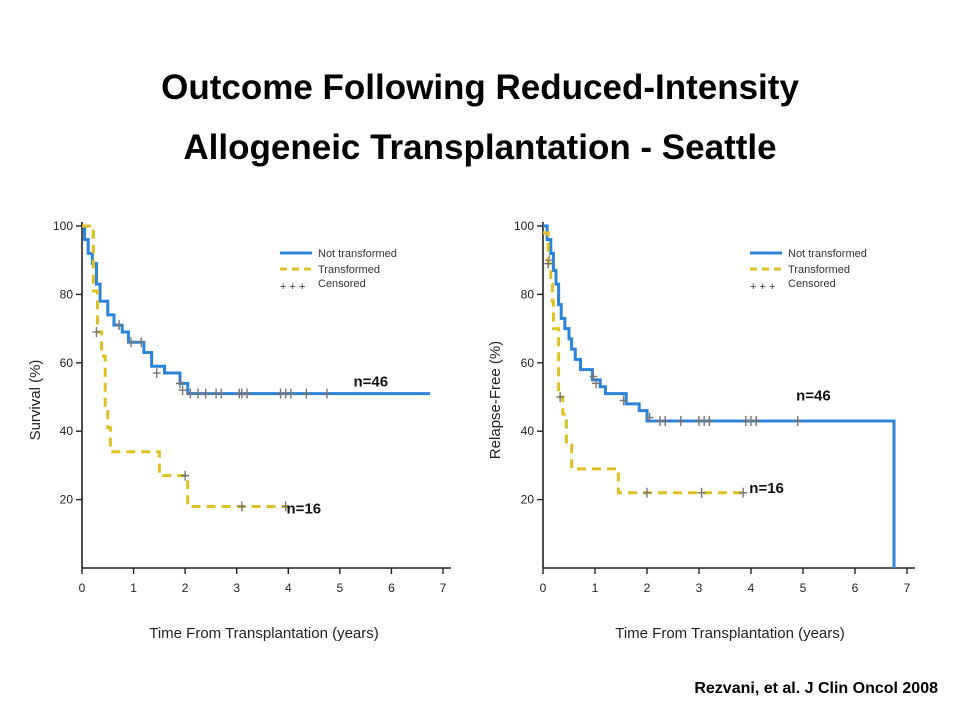  What do you see at coordinates (67, 363) in the screenshot?
I see `chart-0-y-tick-label: 60` at bounding box center [67, 363].